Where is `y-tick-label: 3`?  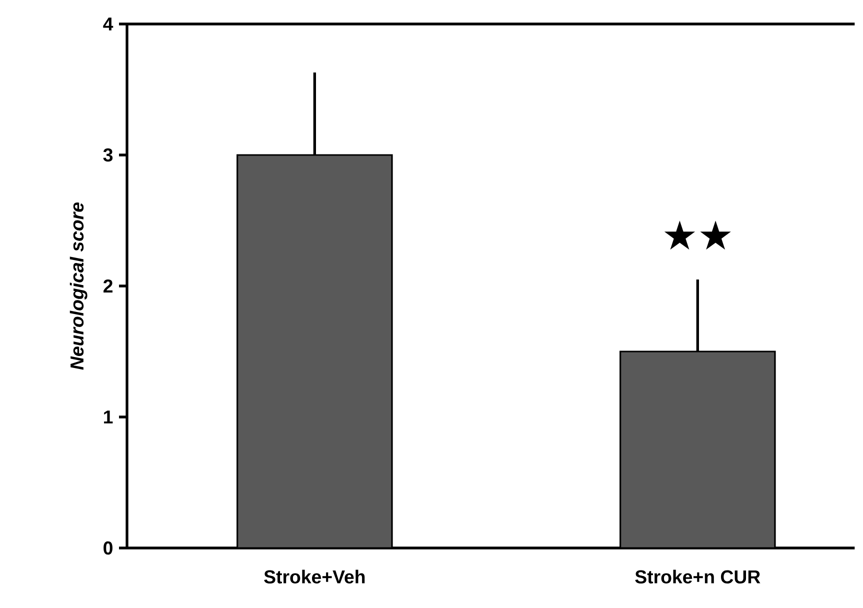
y-tick-label: 3 is located at coordinates (108, 155).